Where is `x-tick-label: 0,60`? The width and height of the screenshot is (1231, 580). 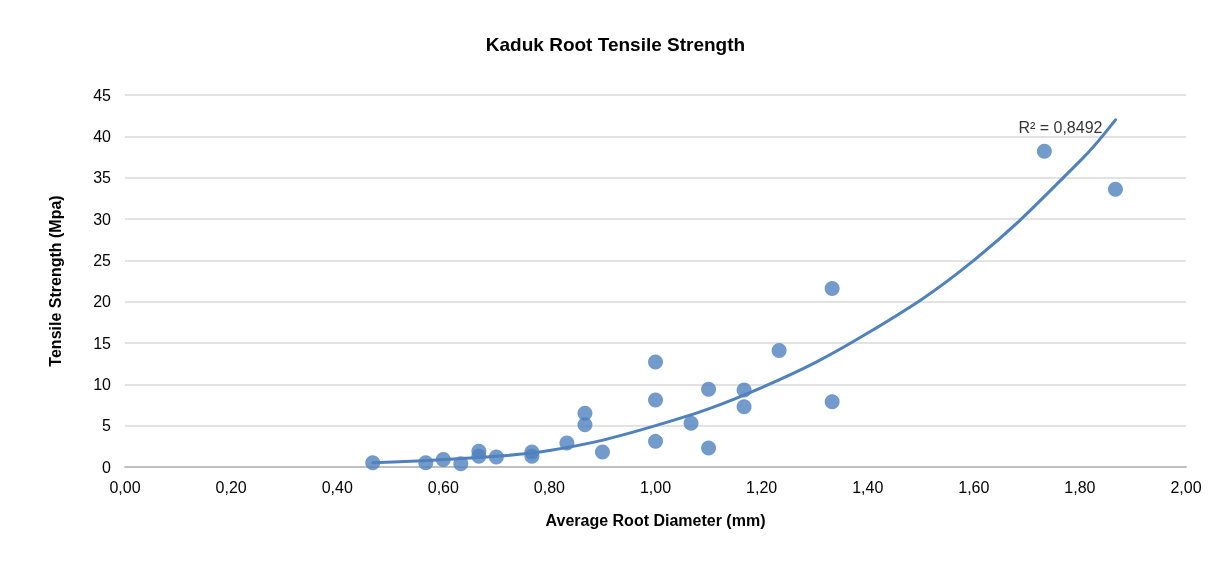 x-tick-label: 0,60 is located at coordinates (443, 487).